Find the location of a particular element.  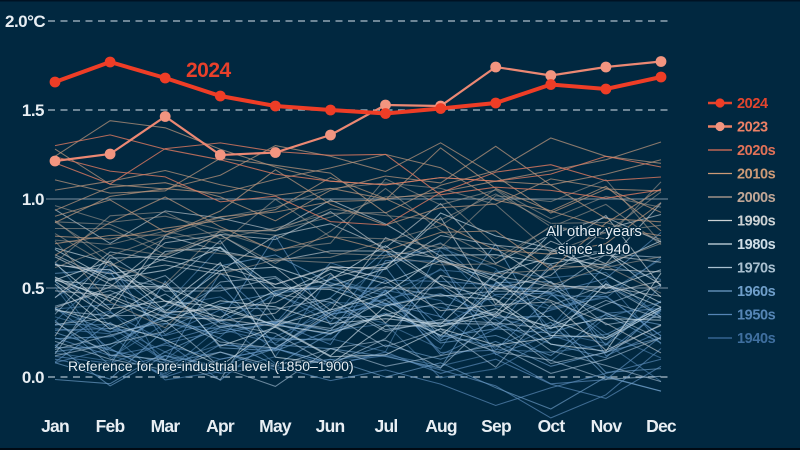

svg-text: Aug is located at coordinates (441, 426).